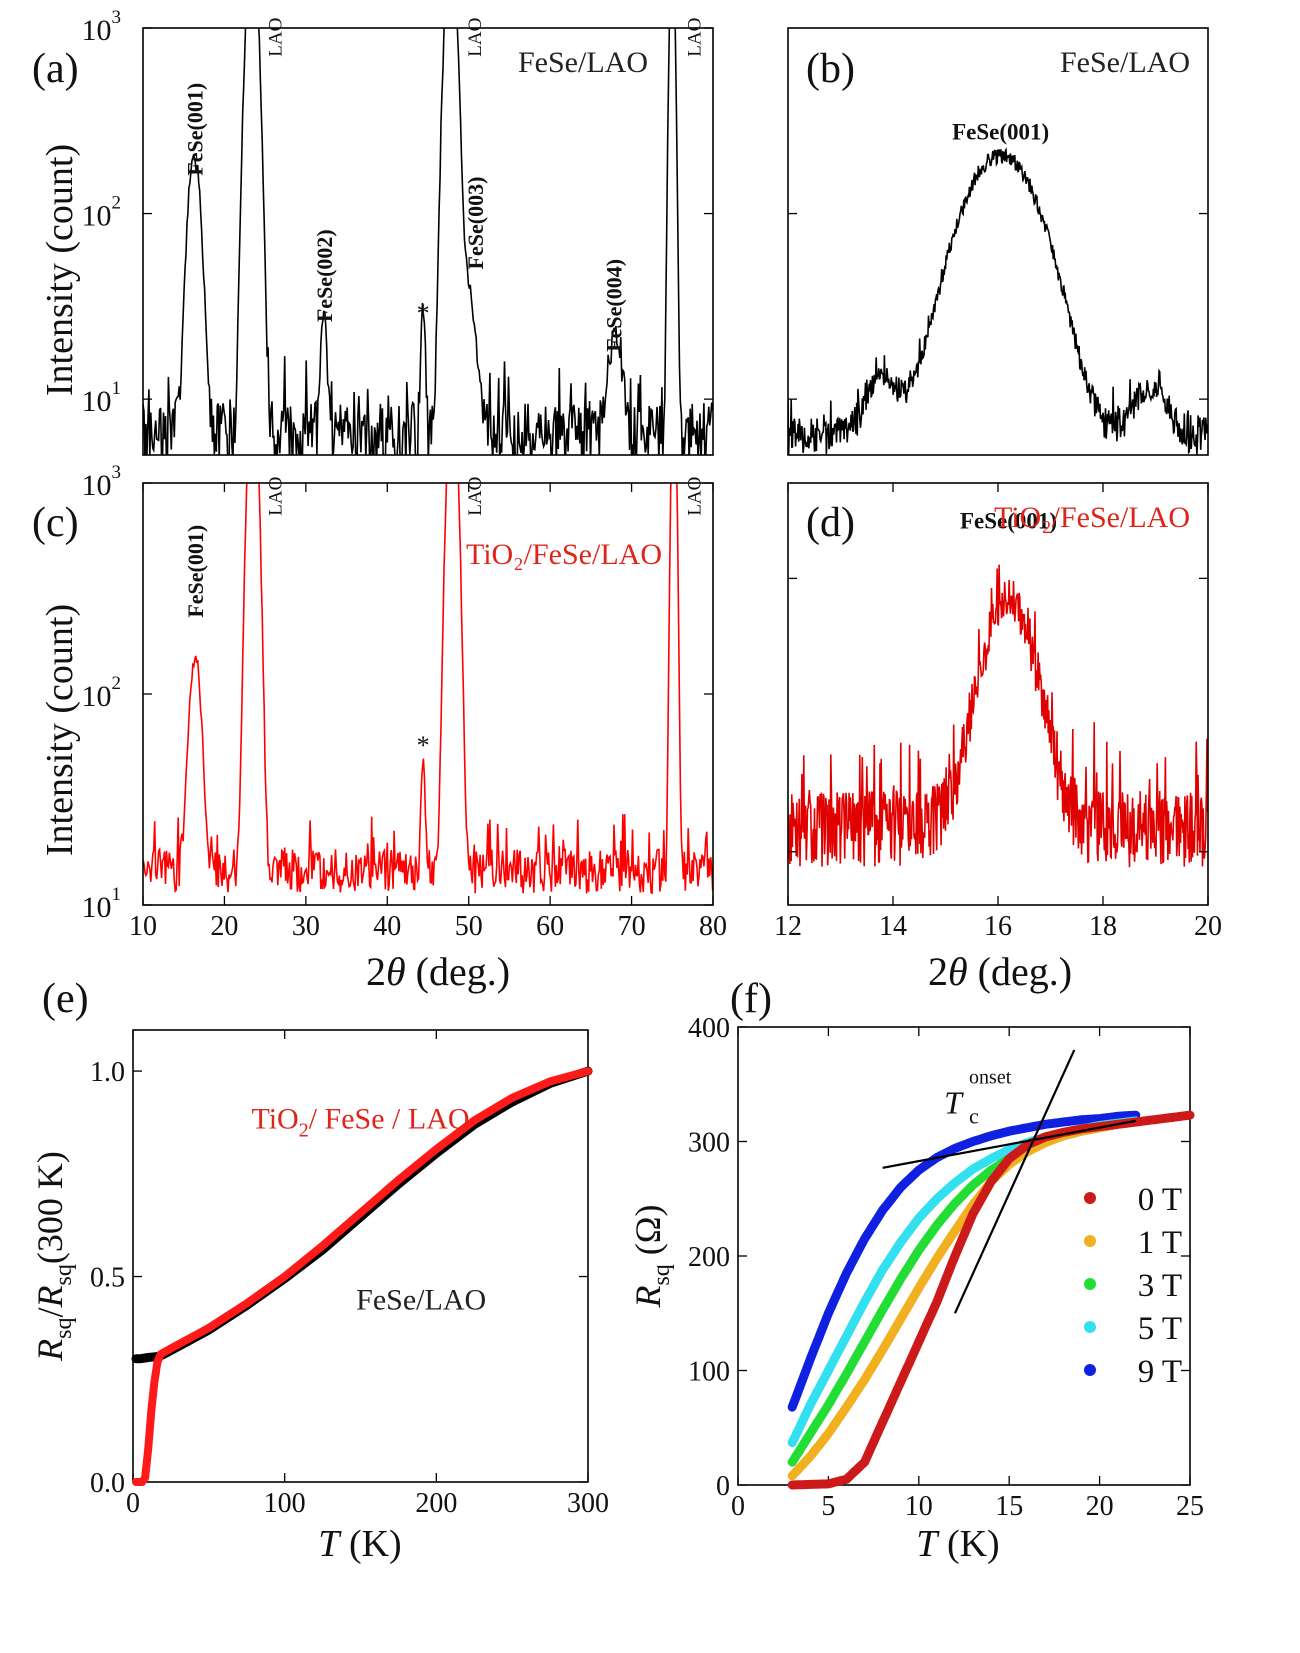  Describe the element at coordinates (709, 1372) in the screenshot. I see `y-tick-label: 100` at that location.